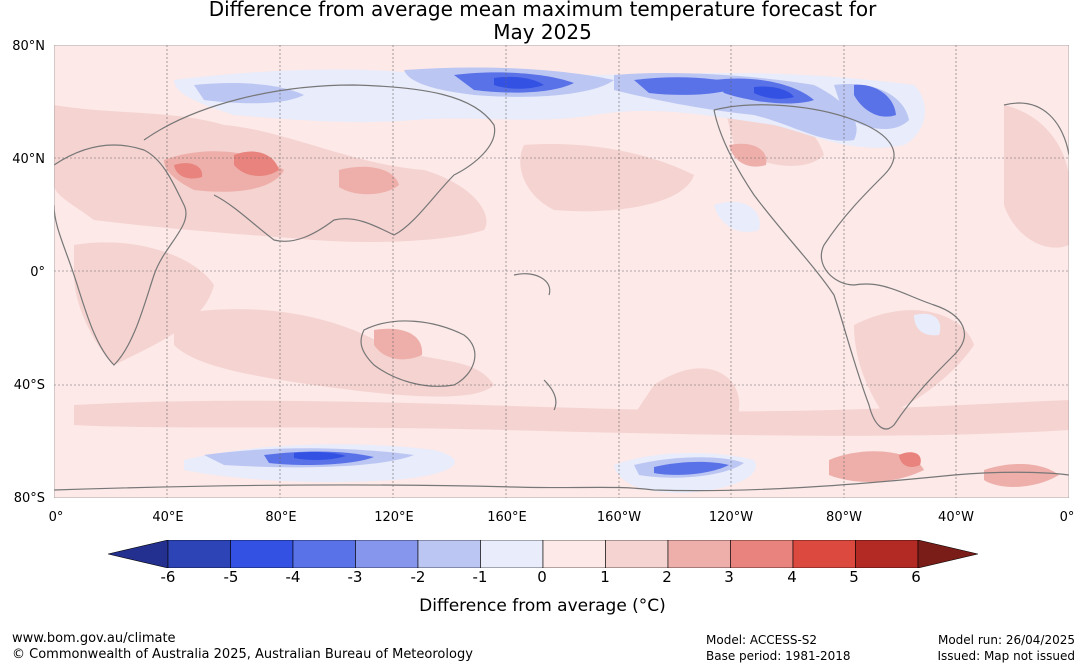 The height and width of the screenshot is (667, 1085). Describe the element at coordinates (293, 577) in the screenshot. I see `colorbar-tick: -4` at that location.